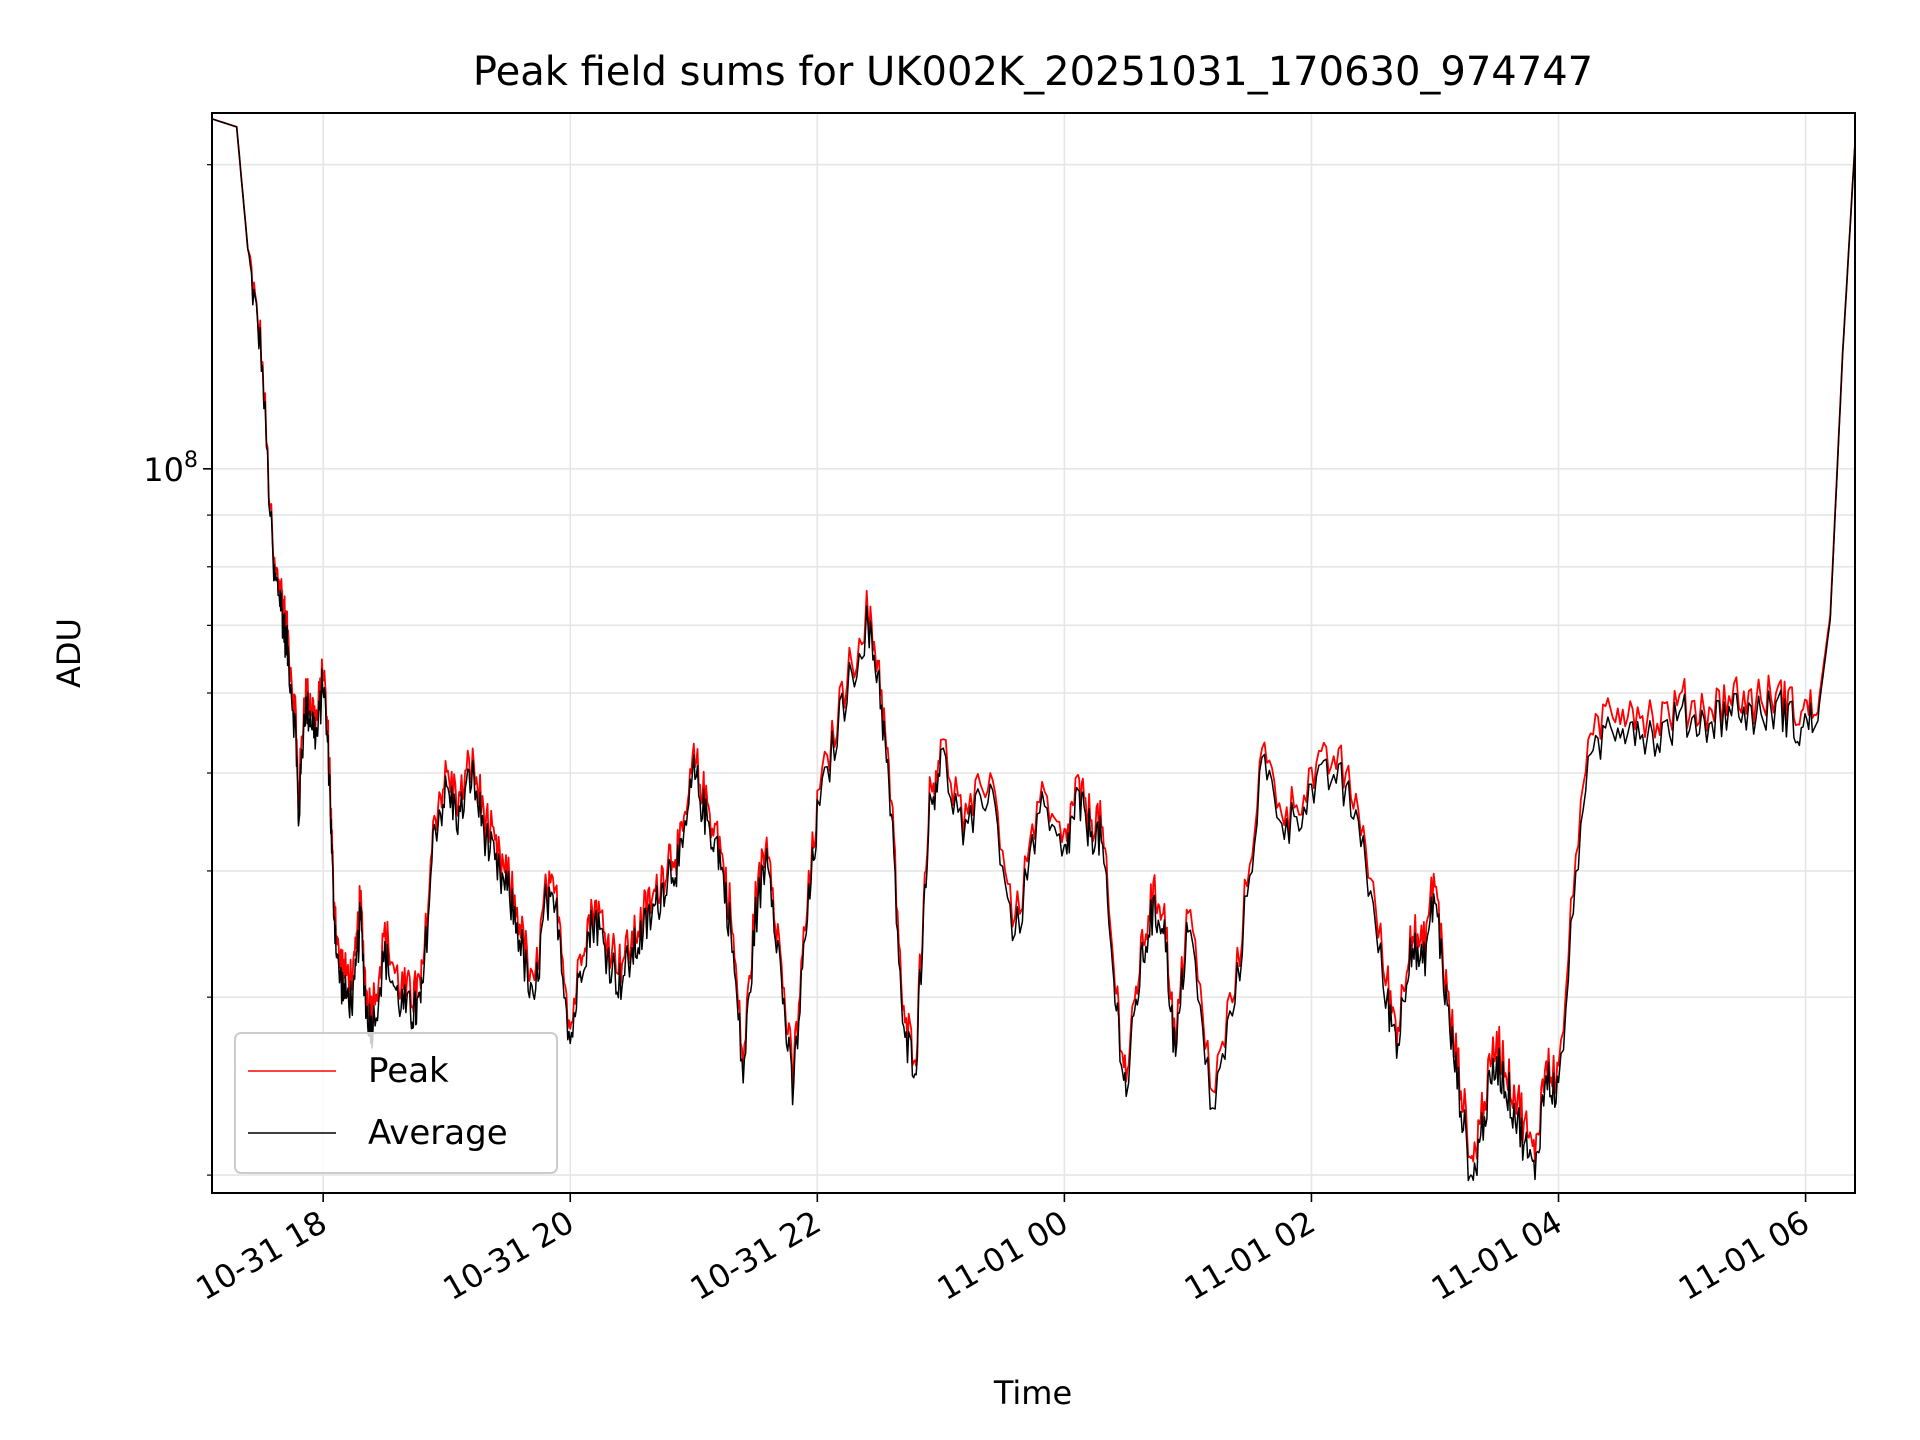 Image resolution: width=1920 pixels, height=1440 pixels. I want to click on y-tick-label: 108, so click(170, 468).